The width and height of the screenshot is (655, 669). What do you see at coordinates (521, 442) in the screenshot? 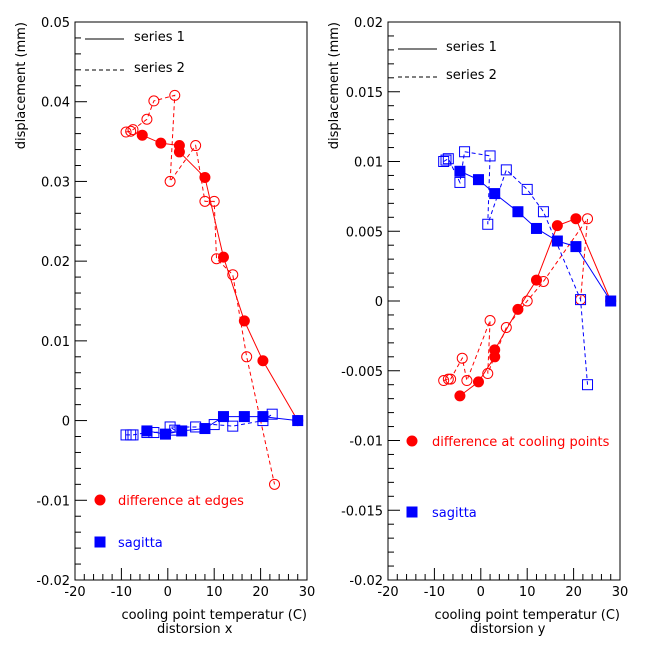
I see `marker-legend-label-1: difference at cooling points` at bounding box center [521, 442].